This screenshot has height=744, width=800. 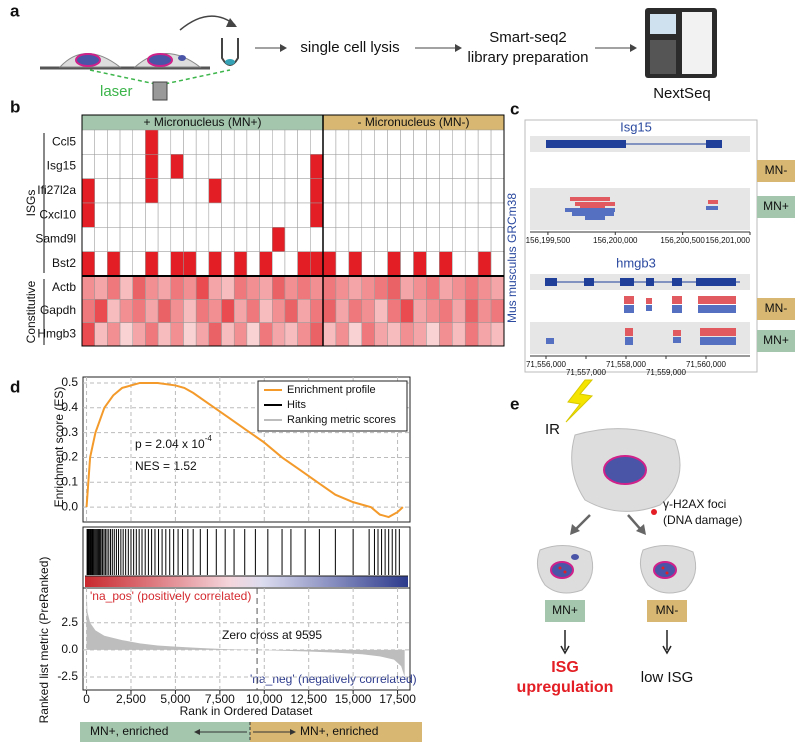 I want to click on x-tick-label: 7,500, so click(x=220, y=699).